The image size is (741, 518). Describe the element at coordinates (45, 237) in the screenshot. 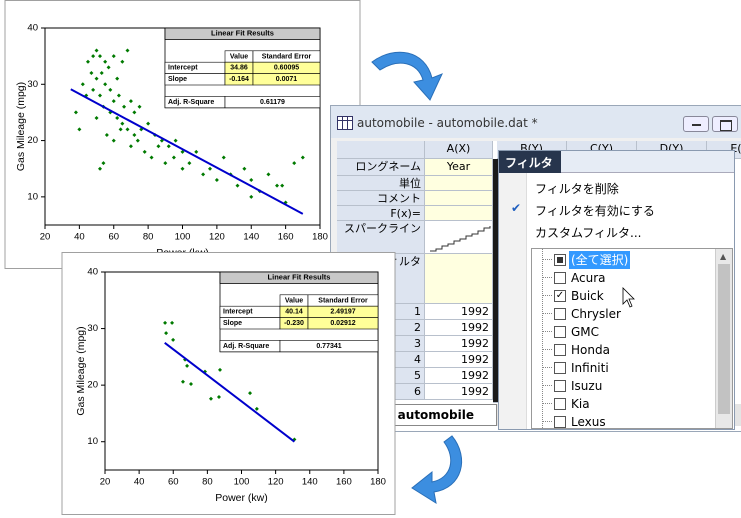

I see `x-tick-label: 20` at that location.